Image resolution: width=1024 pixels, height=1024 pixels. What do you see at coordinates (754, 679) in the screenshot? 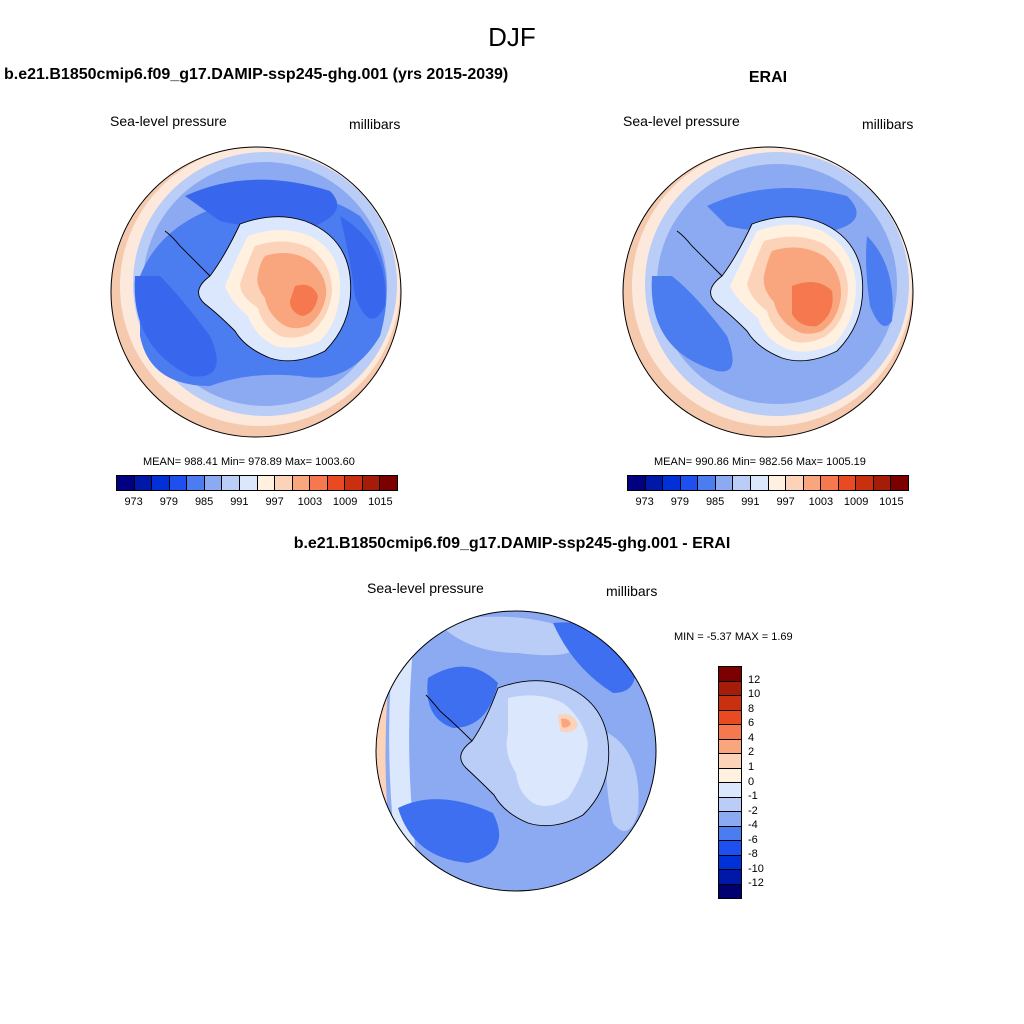
I see `colorbar-tick-label: 12` at bounding box center [754, 679].